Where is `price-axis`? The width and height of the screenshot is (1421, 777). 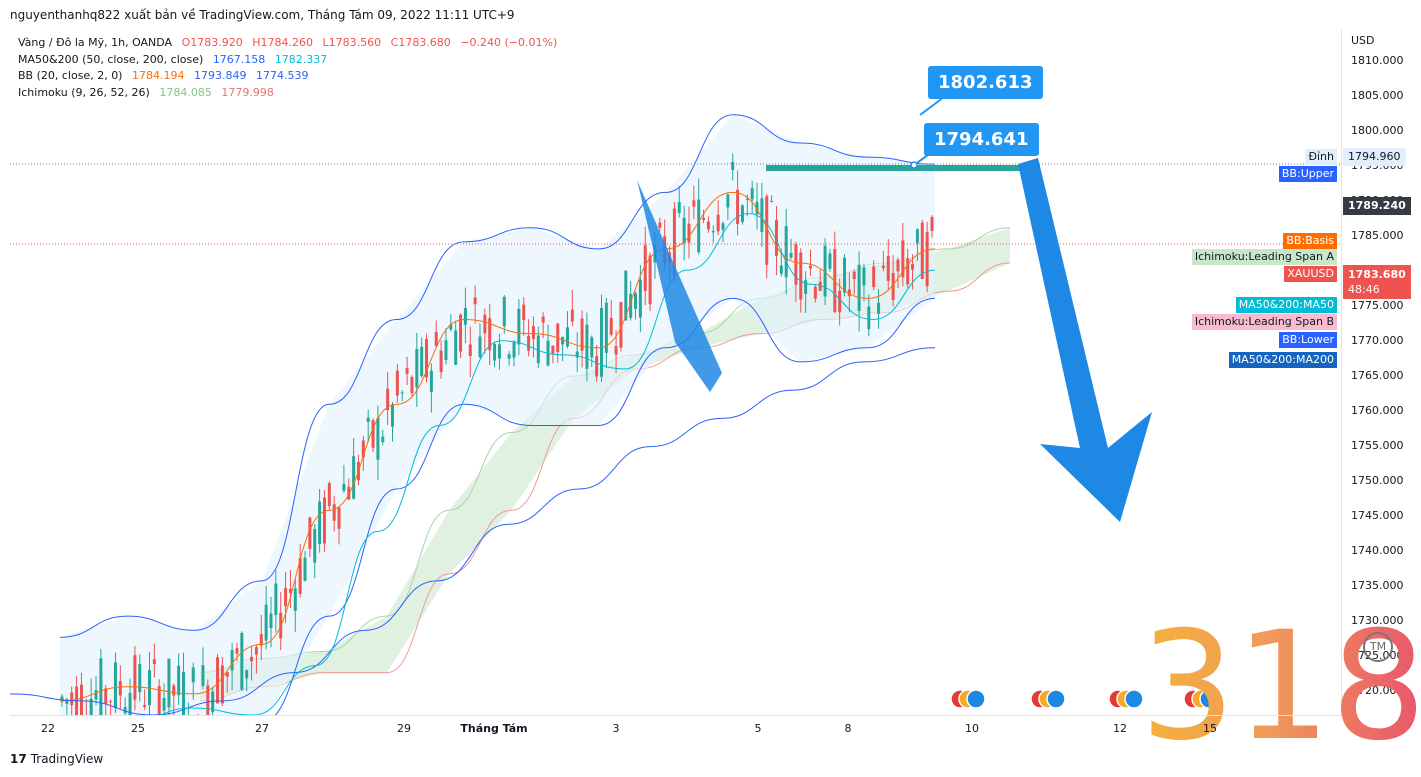 price-axis is located at coordinates (1381, 372).